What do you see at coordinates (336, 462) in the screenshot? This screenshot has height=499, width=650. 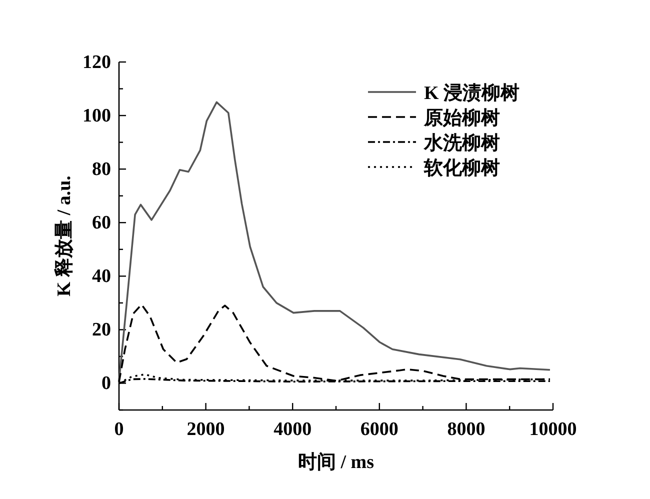 I see `x-axis-title: 时间 / ms` at bounding box center [336, 462].